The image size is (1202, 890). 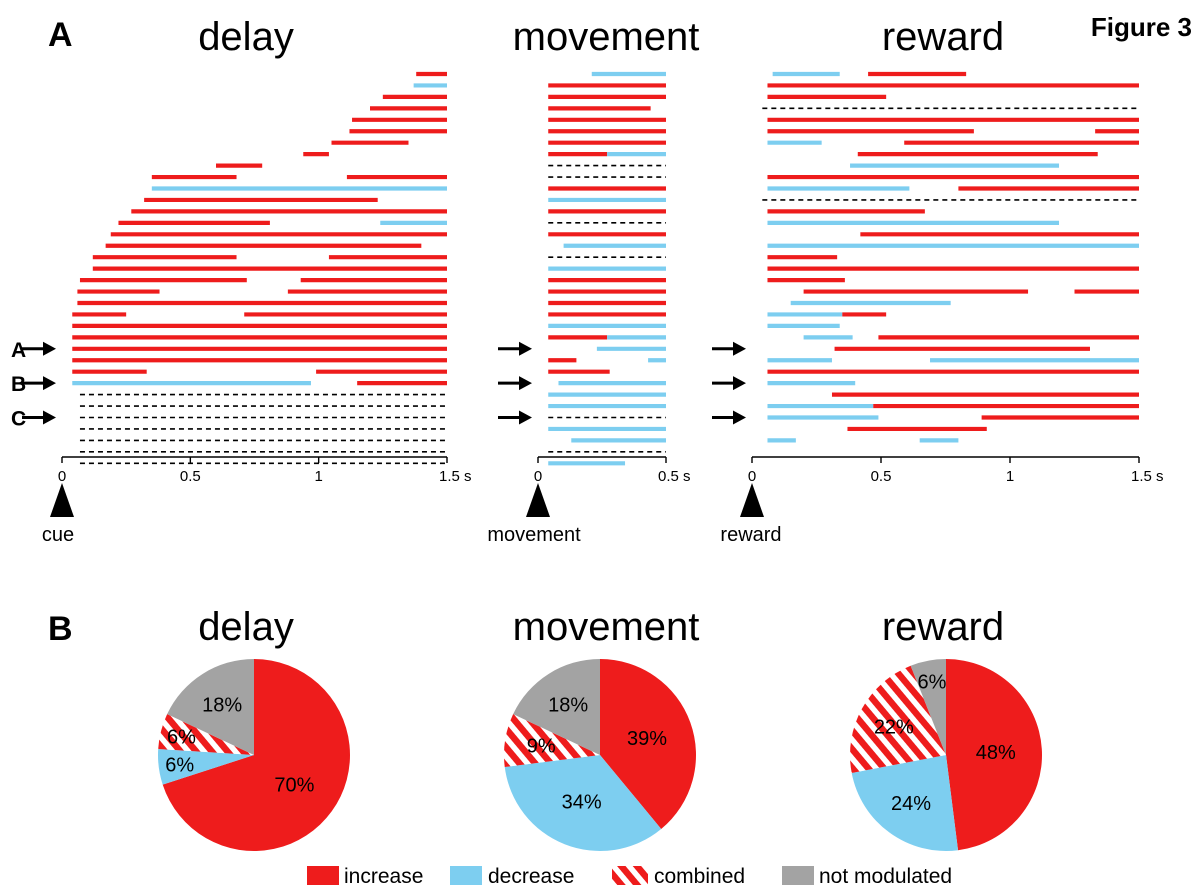 I want to click on pie-movement-slice-not_modulated, so click(x=556, y=707).